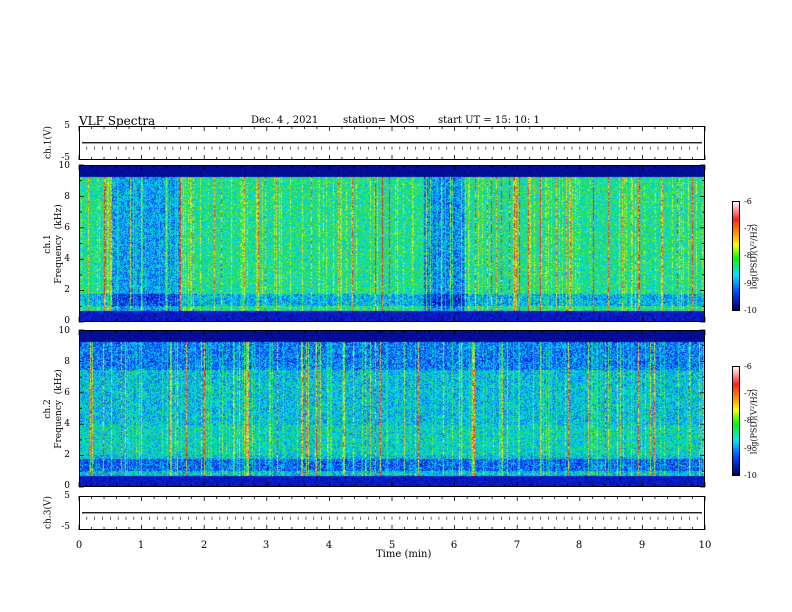 Image resolution: width=792 pixels, height=612 pixels. What do you see at coordinates (750, 475) in the screenshot?
I see `ch2-cbar-tick-m10: -10` at bounding box center [750, 475].